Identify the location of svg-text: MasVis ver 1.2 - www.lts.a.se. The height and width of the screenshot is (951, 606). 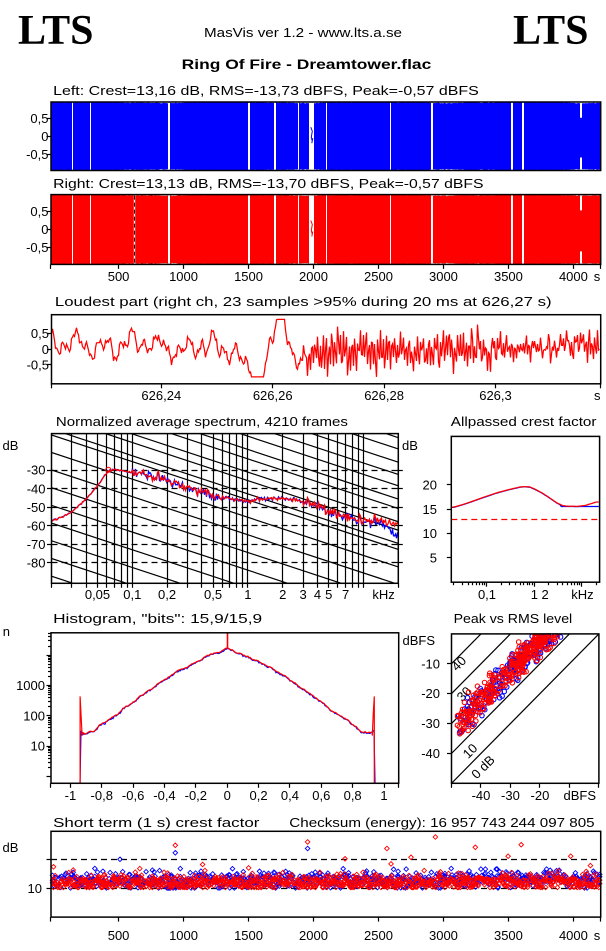
(303, 32).